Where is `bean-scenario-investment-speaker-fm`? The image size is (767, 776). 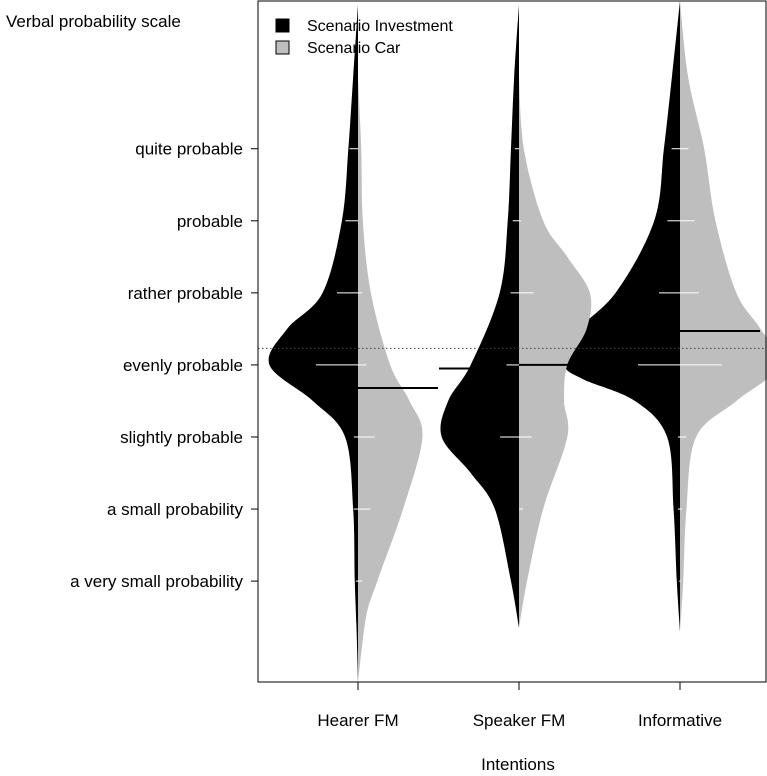 bean-scenario-investment-speaker-fm is located at coordinates (479, 316).